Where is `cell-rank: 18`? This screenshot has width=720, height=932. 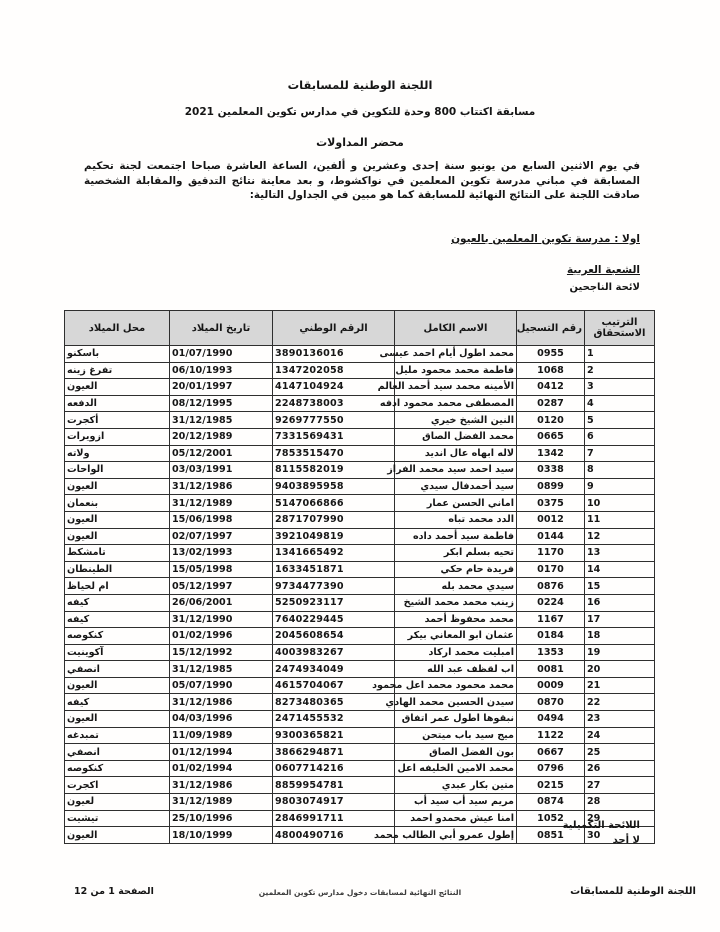 cell-rank: 18 is located at coordinates (619, 636).